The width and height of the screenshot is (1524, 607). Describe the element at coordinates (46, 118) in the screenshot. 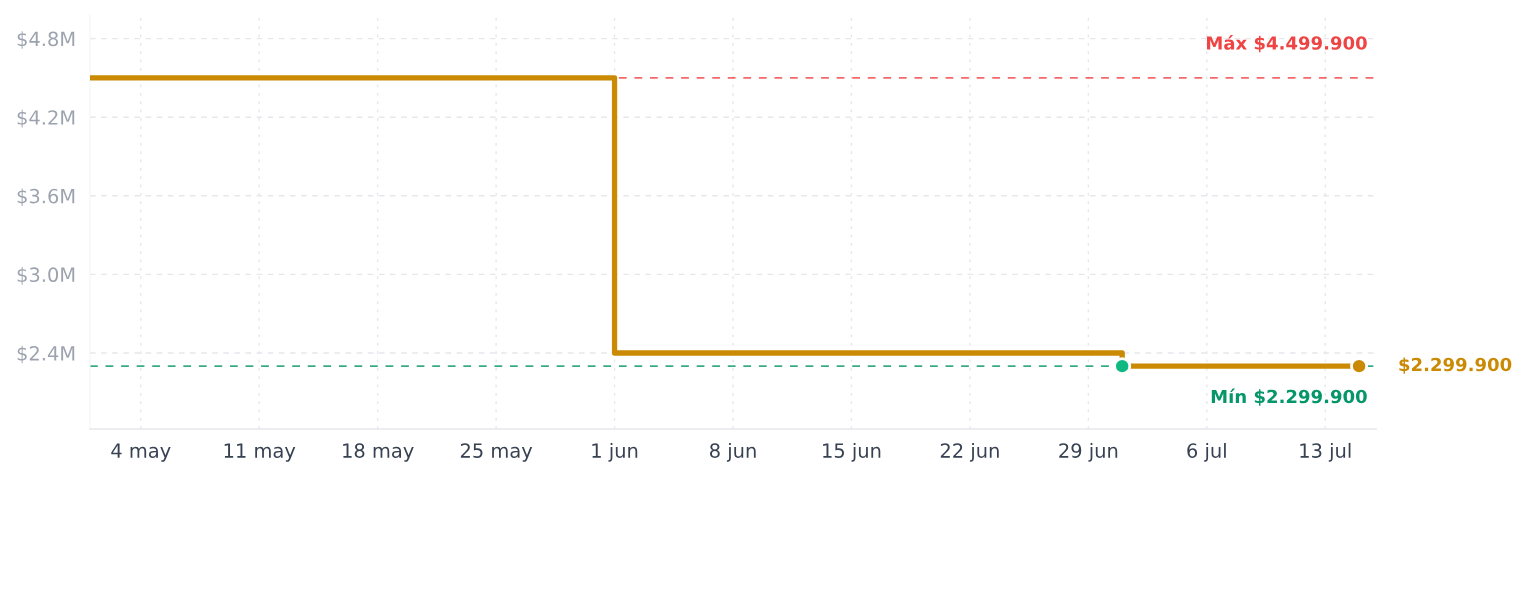

I see `y-tick-label: $4.2M` at that location.